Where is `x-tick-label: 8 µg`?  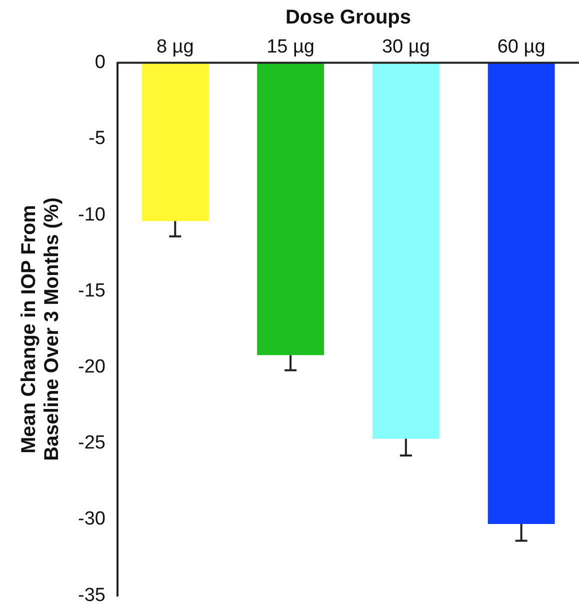 x-tick-label: 8 µg is located at coordinates (175, 47).